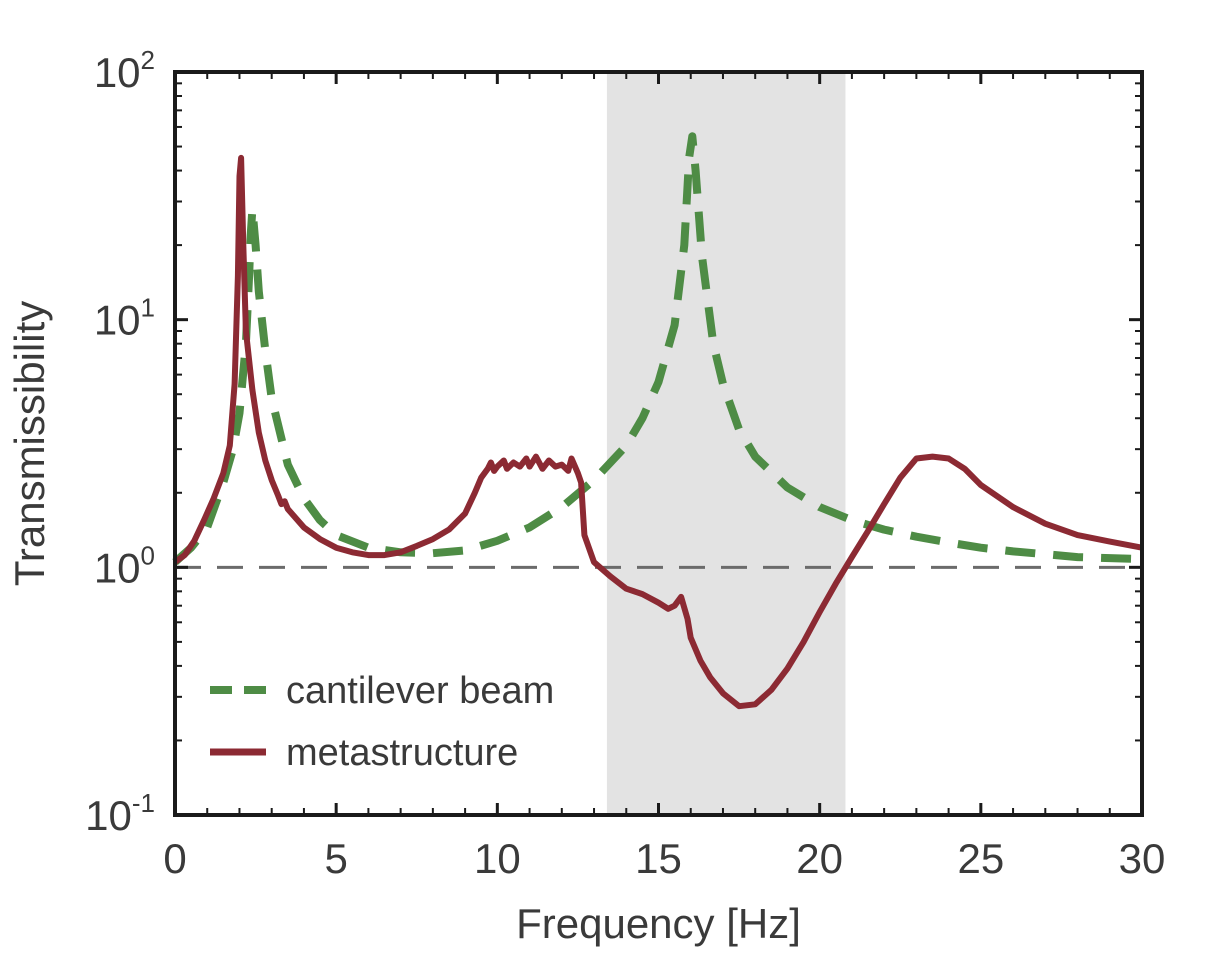  What do you see at coordinates (420, 691) in the screenshot?
I see `legend-label-cantilever-beam: cantilever beam` at bounding box center [420, 691].